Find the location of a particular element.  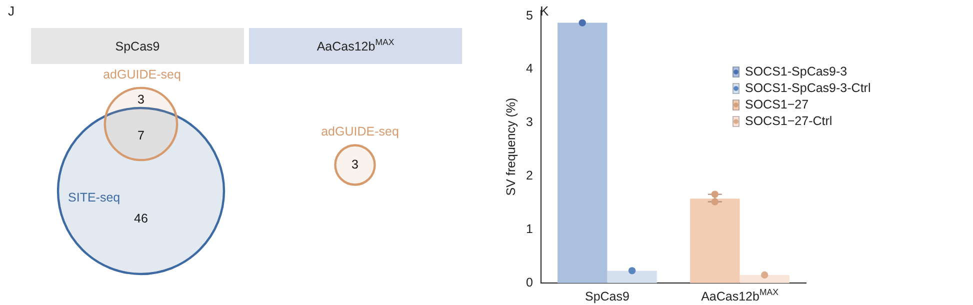

legend-label: SOCS1−27 is located at coordinates (777, 104).